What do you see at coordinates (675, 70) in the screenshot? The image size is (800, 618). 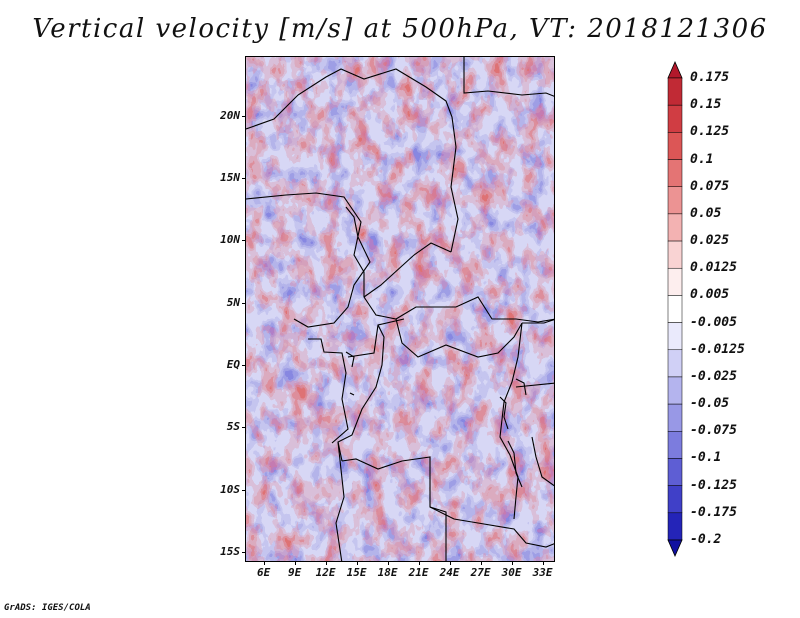 I see `colorbar-top-arrow` at bounding box center [675, 70].